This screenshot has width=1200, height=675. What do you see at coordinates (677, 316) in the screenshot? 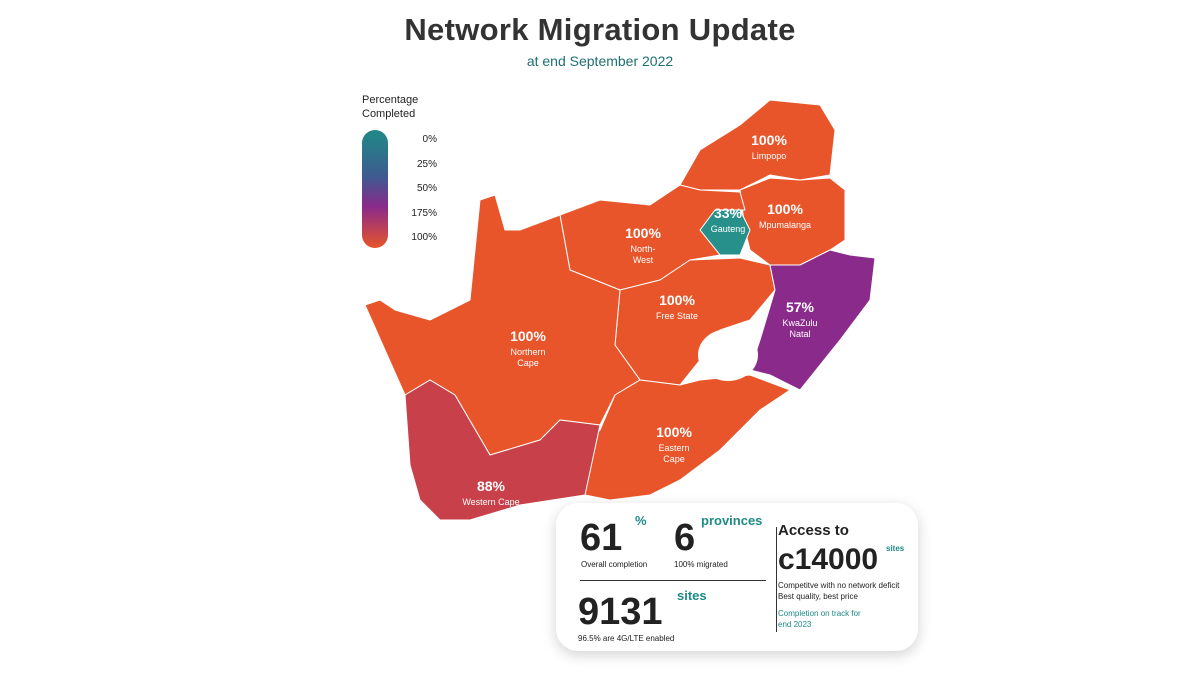
I see `province-name: Free State` at bounding box center [677, 316].